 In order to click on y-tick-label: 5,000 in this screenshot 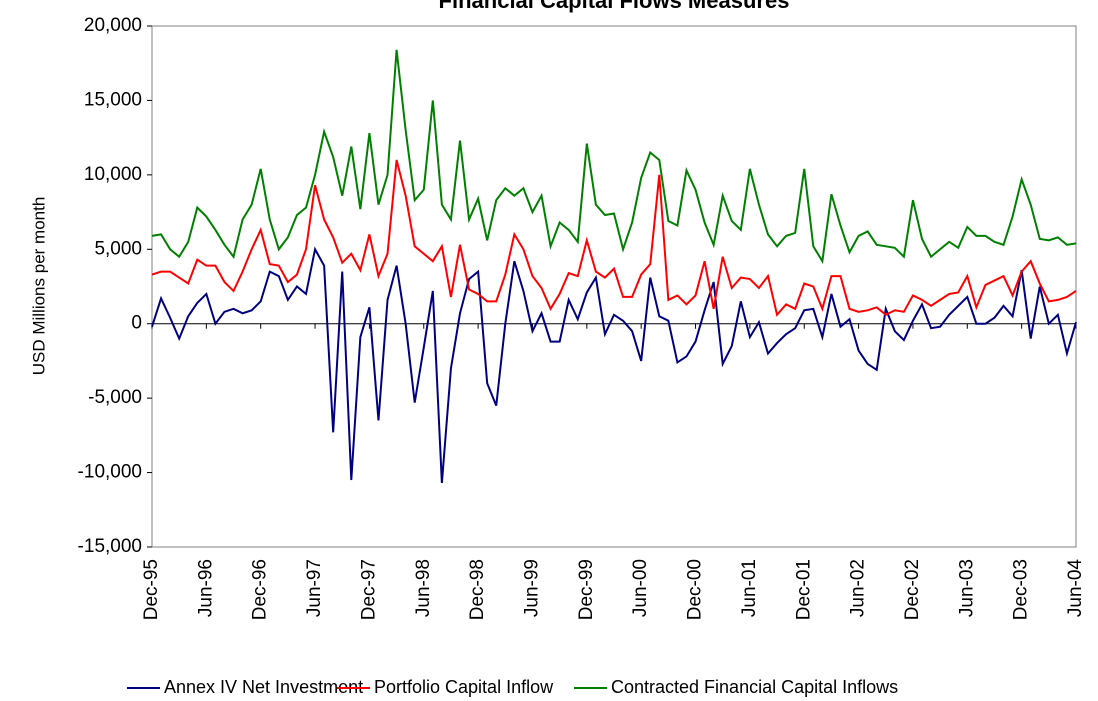, I will do `click(118, 248)`.